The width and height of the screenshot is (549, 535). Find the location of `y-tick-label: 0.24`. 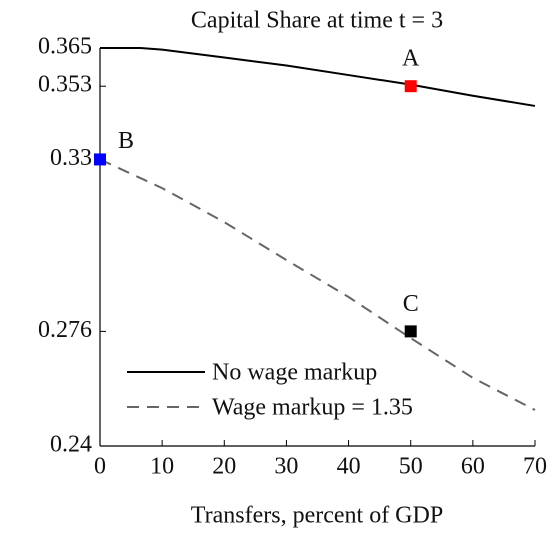

y-tick-label: 0.24 is located at coordinates (71, 445).